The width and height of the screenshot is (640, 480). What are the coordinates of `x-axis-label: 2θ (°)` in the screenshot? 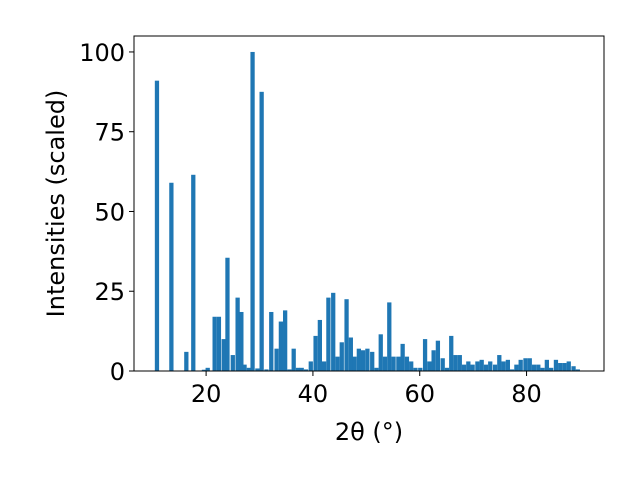 It's located at (369, 432).